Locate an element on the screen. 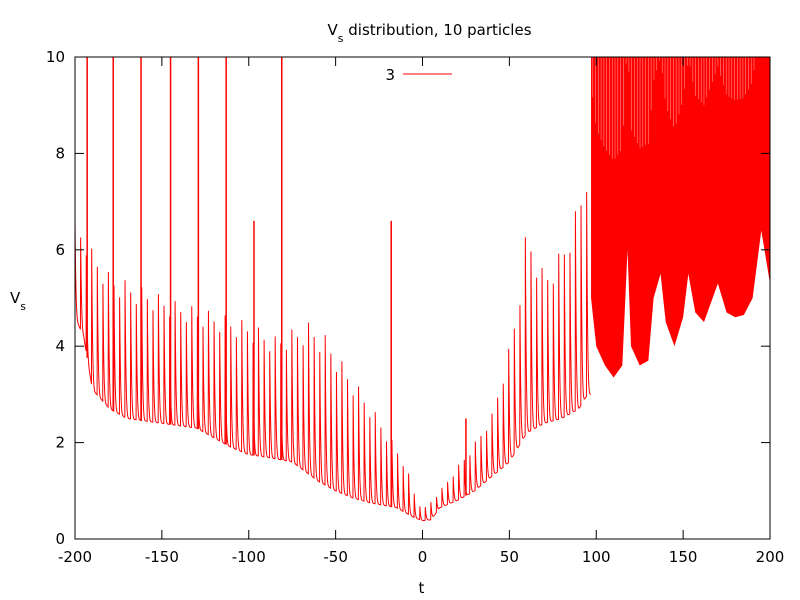 The width and height of the screenshot is (800, 600). x-tick-label: 150 is located at coordinates (683, 557).